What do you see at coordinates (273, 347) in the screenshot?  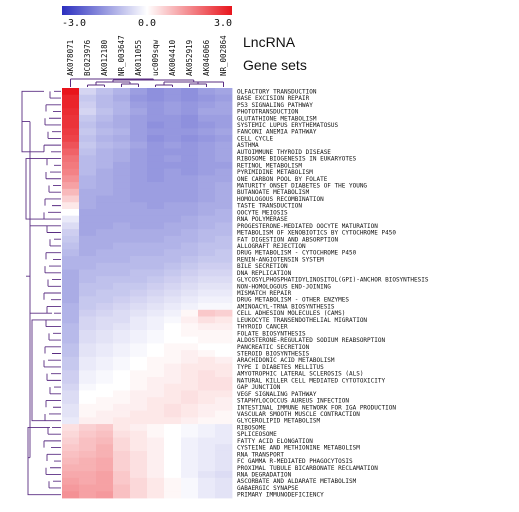 I see `row-label: PANCREATIC SECRETION` at bounding box center [273, 347].